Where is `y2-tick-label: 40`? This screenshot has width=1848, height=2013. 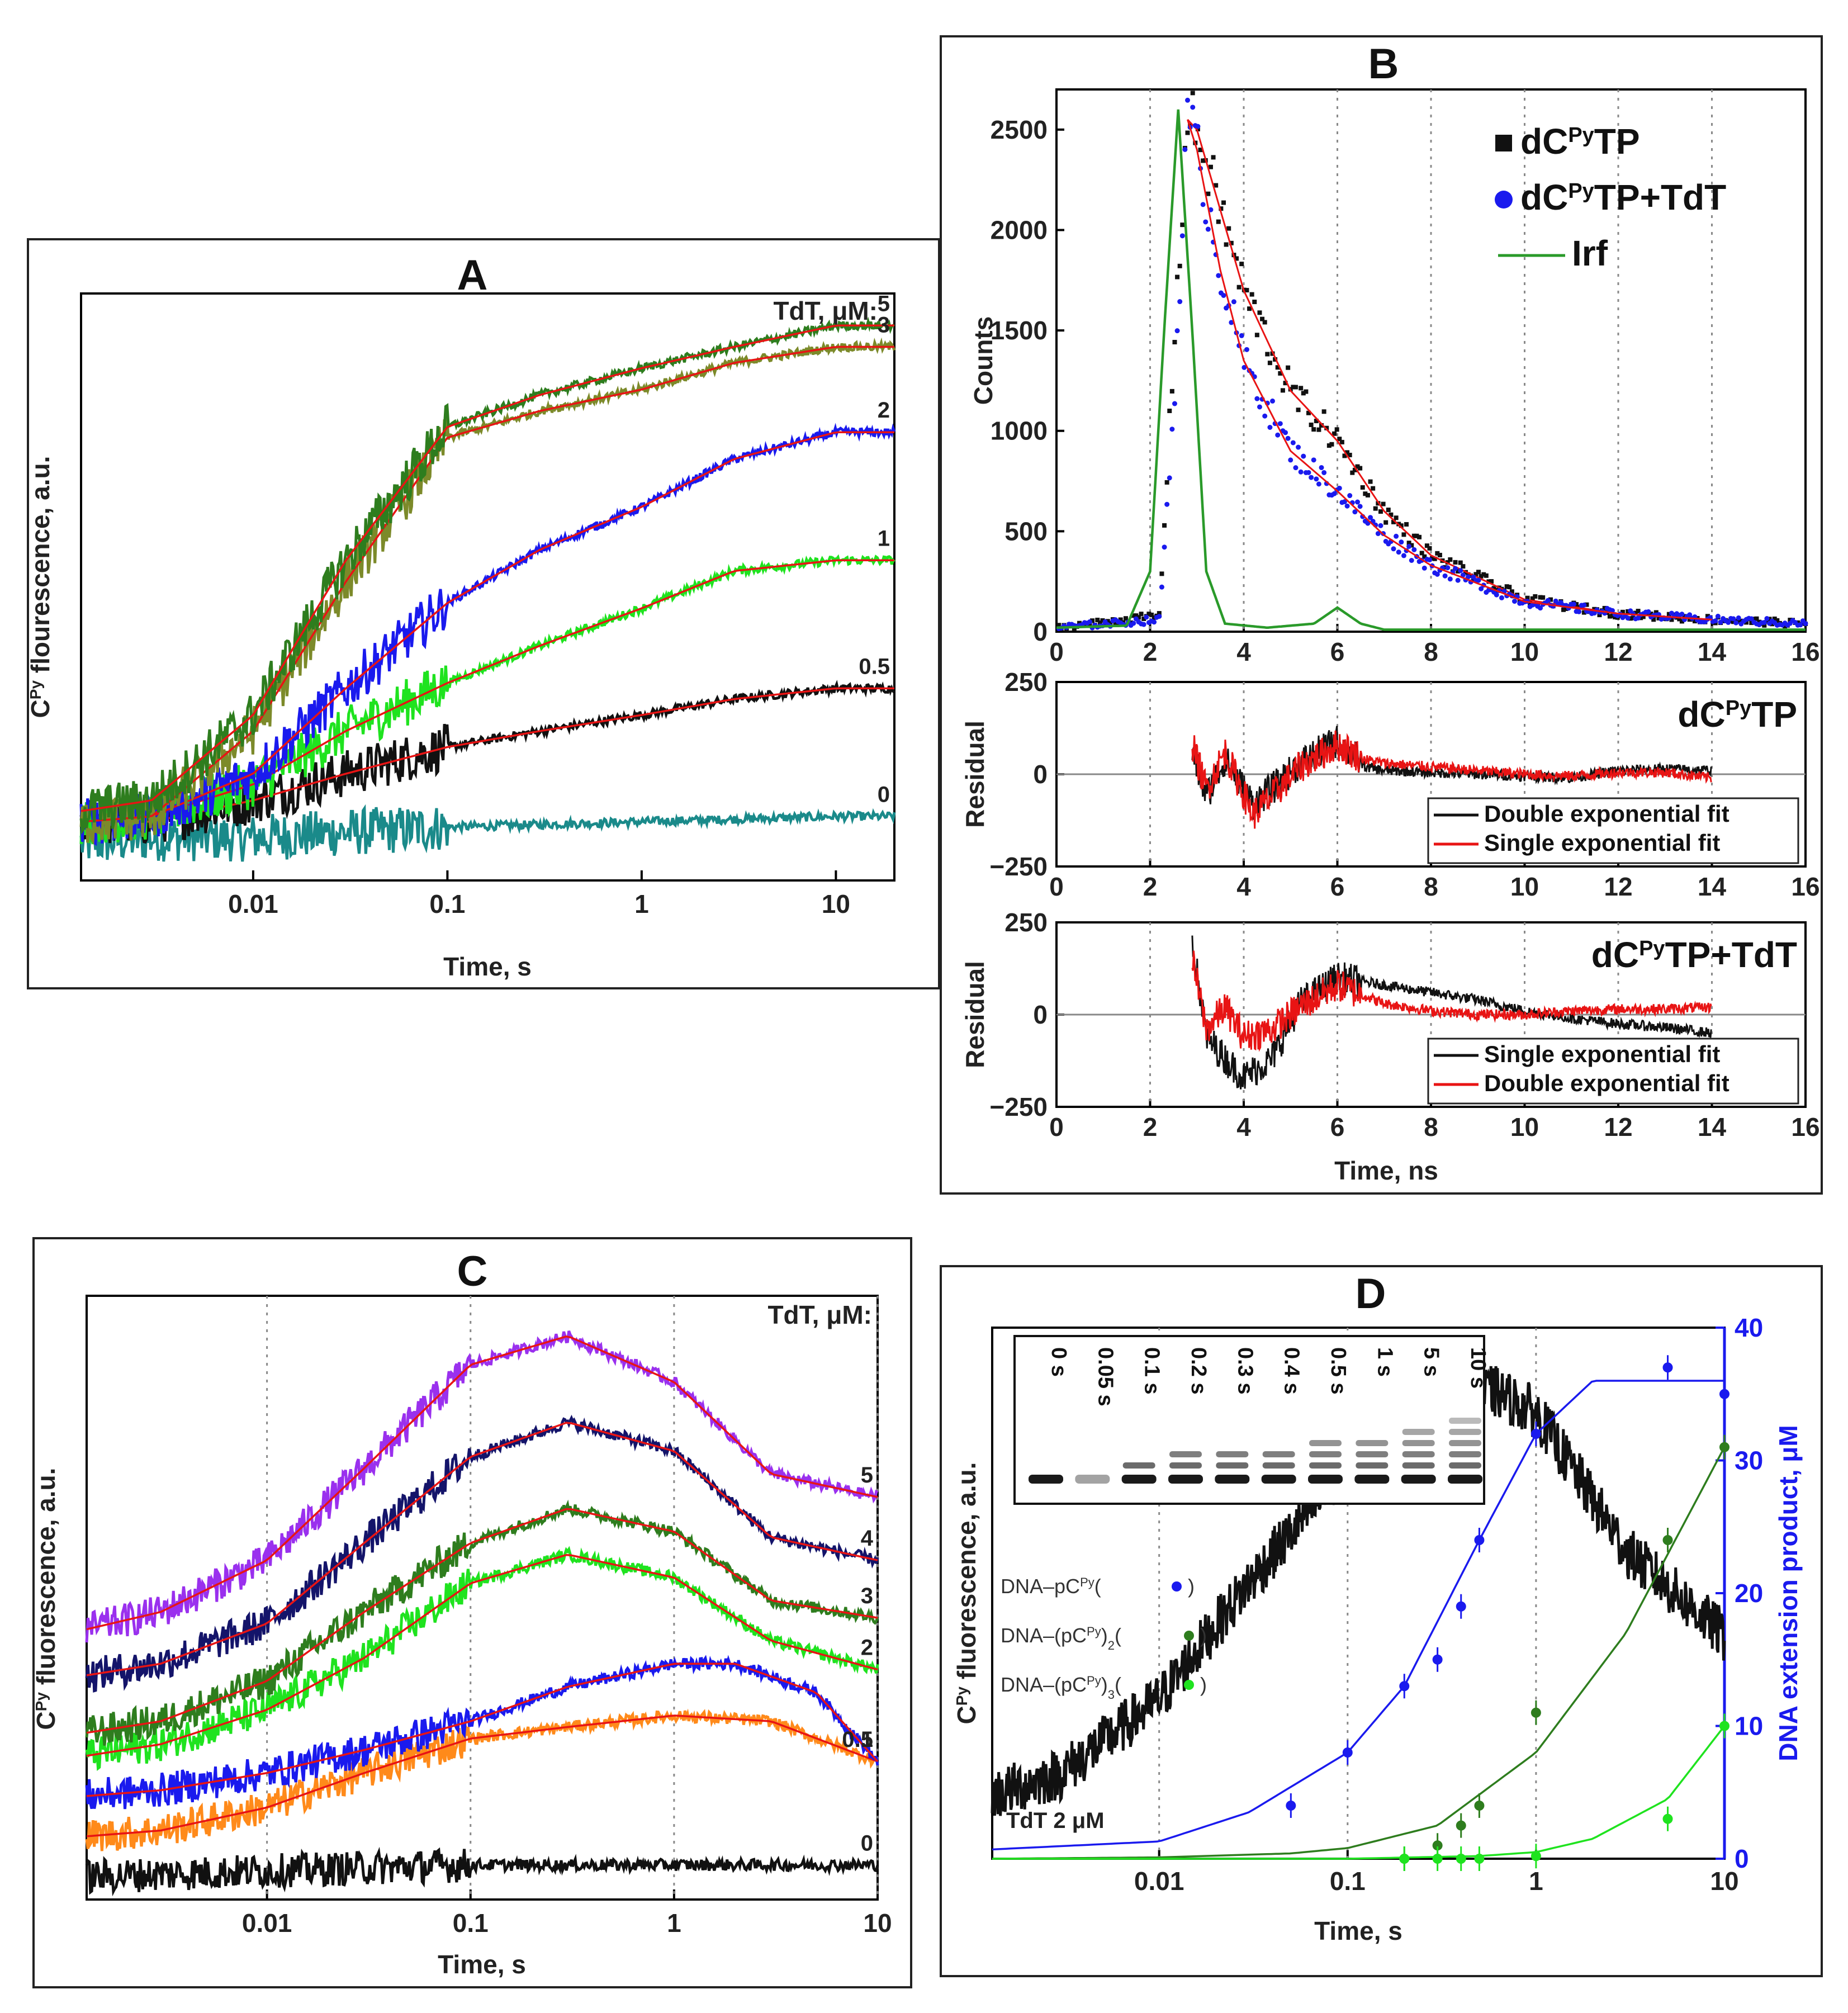
y2-tick-label: 40 is located at coordinates (1749, 1327).